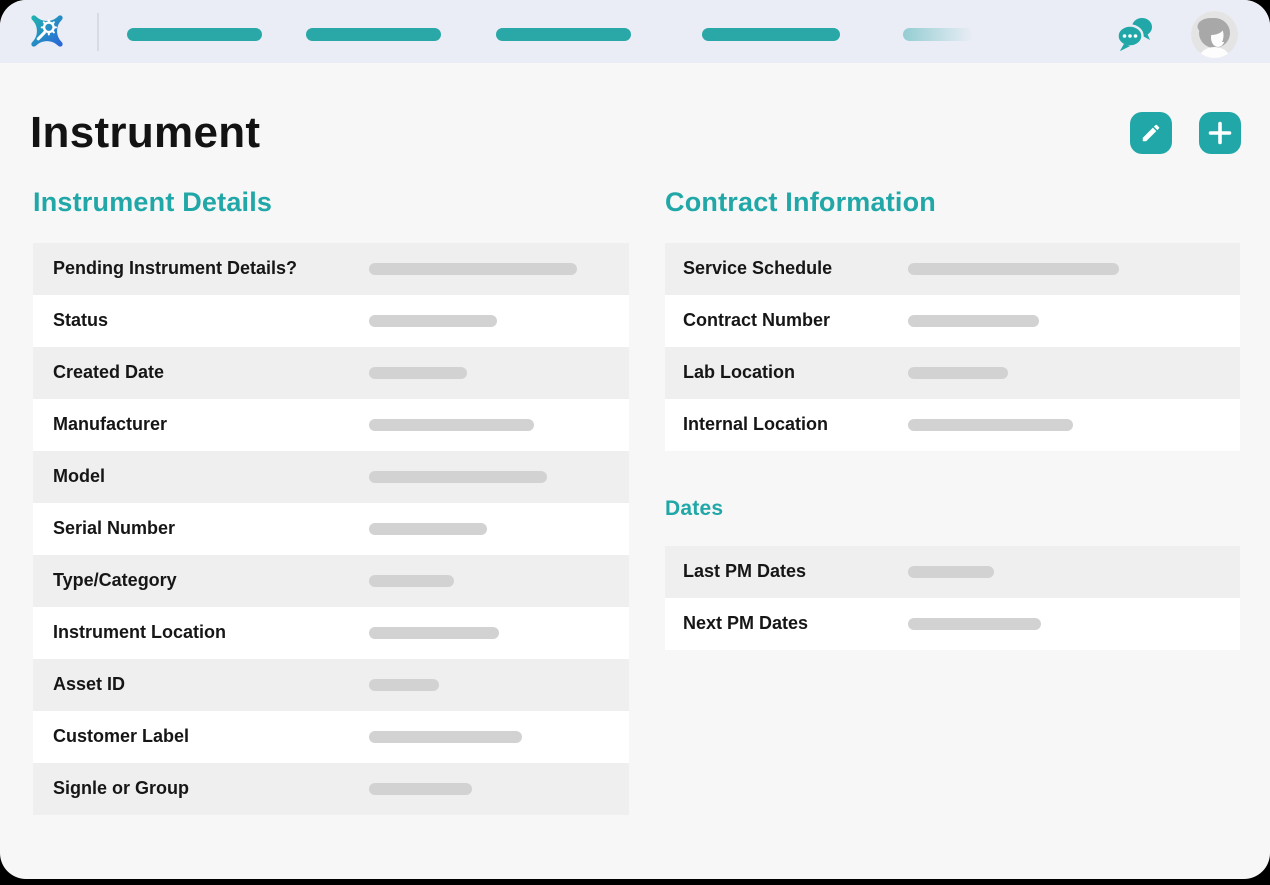  Describe the element at coordinates (140, 632) in the screenshot. I see `field-label: Instrument Location` at that location.